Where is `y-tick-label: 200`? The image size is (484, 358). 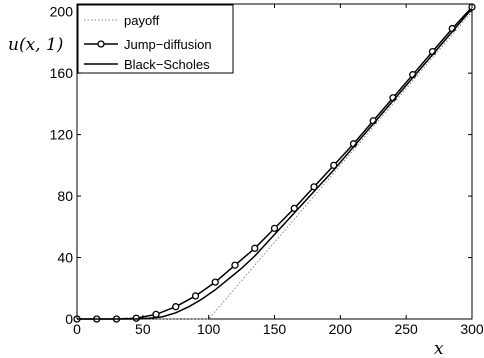
y-tick-label: 200 is located at coordinates (62, 12).